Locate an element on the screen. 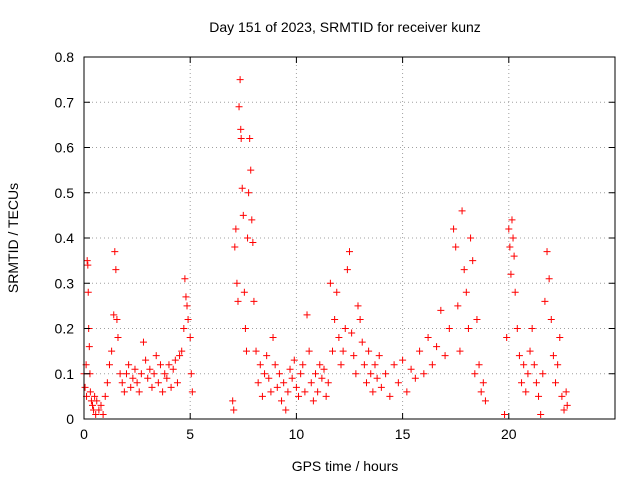 The height and width of the screenshot is (485, 640). y-tick-label: 0.4 is located at coordinates (65, 238).